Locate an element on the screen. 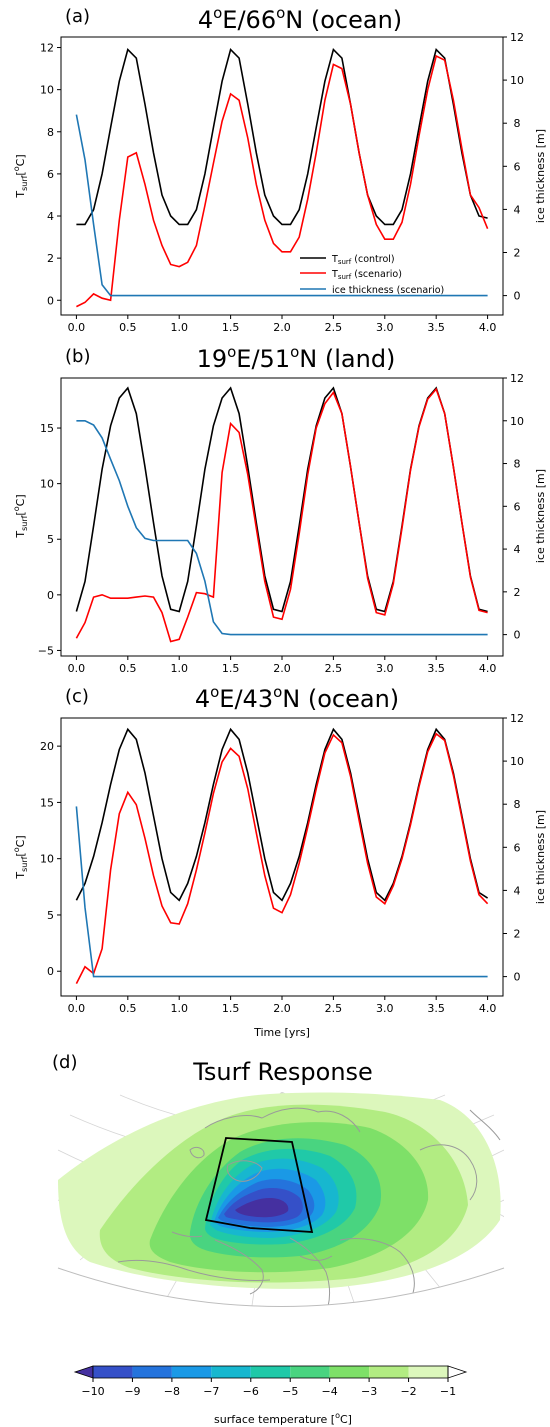  colorbar-frame is located at coordinates (270, 1372).